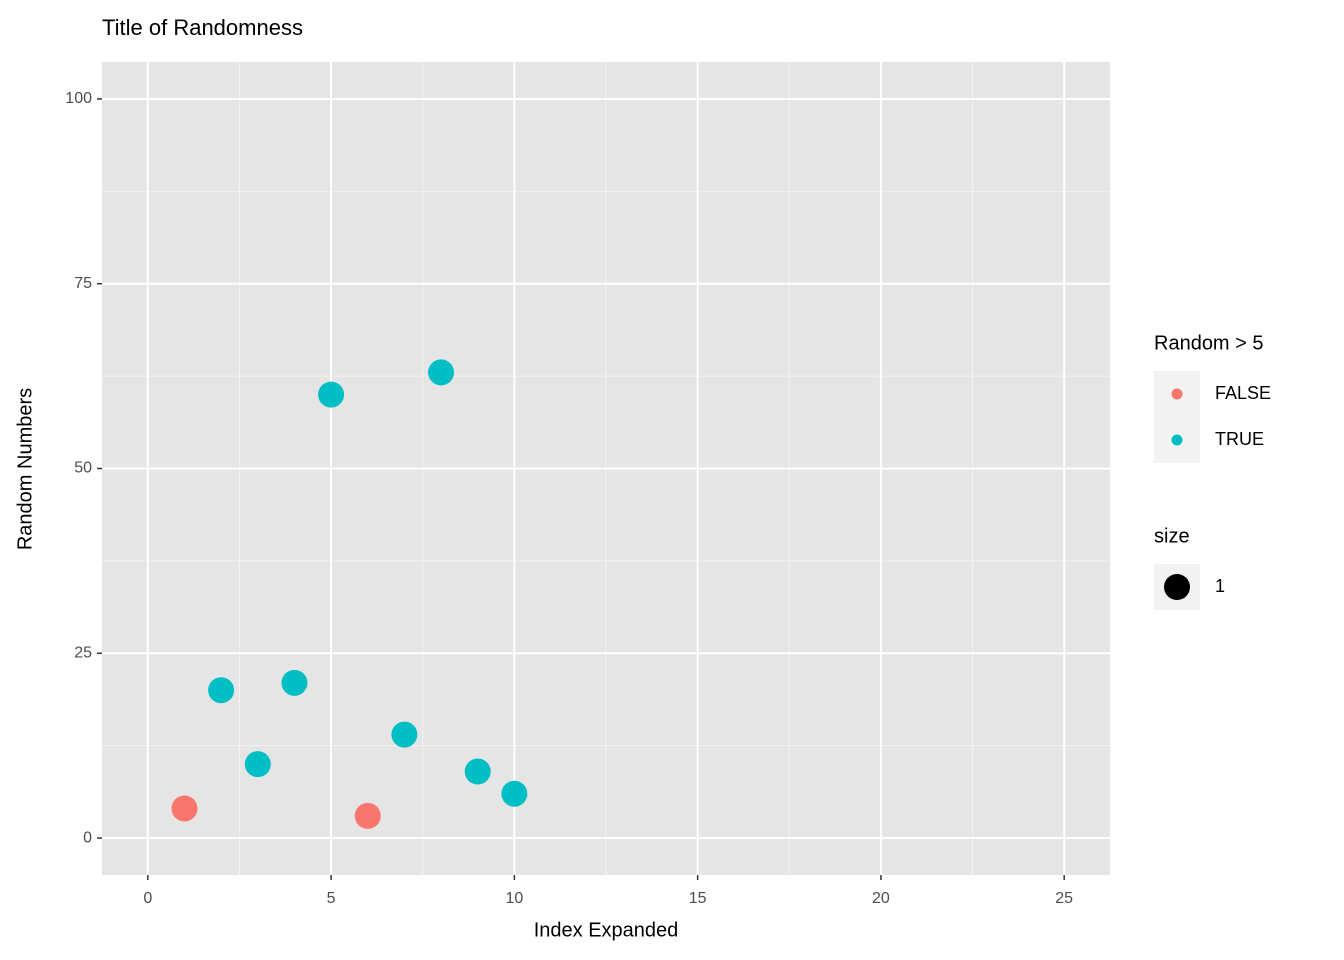 The height and width of the screenshot is (960, 1344). Describe the element at coordinates (83, 283) in the screenshot. I see `y-tick-label: 75` at that location.